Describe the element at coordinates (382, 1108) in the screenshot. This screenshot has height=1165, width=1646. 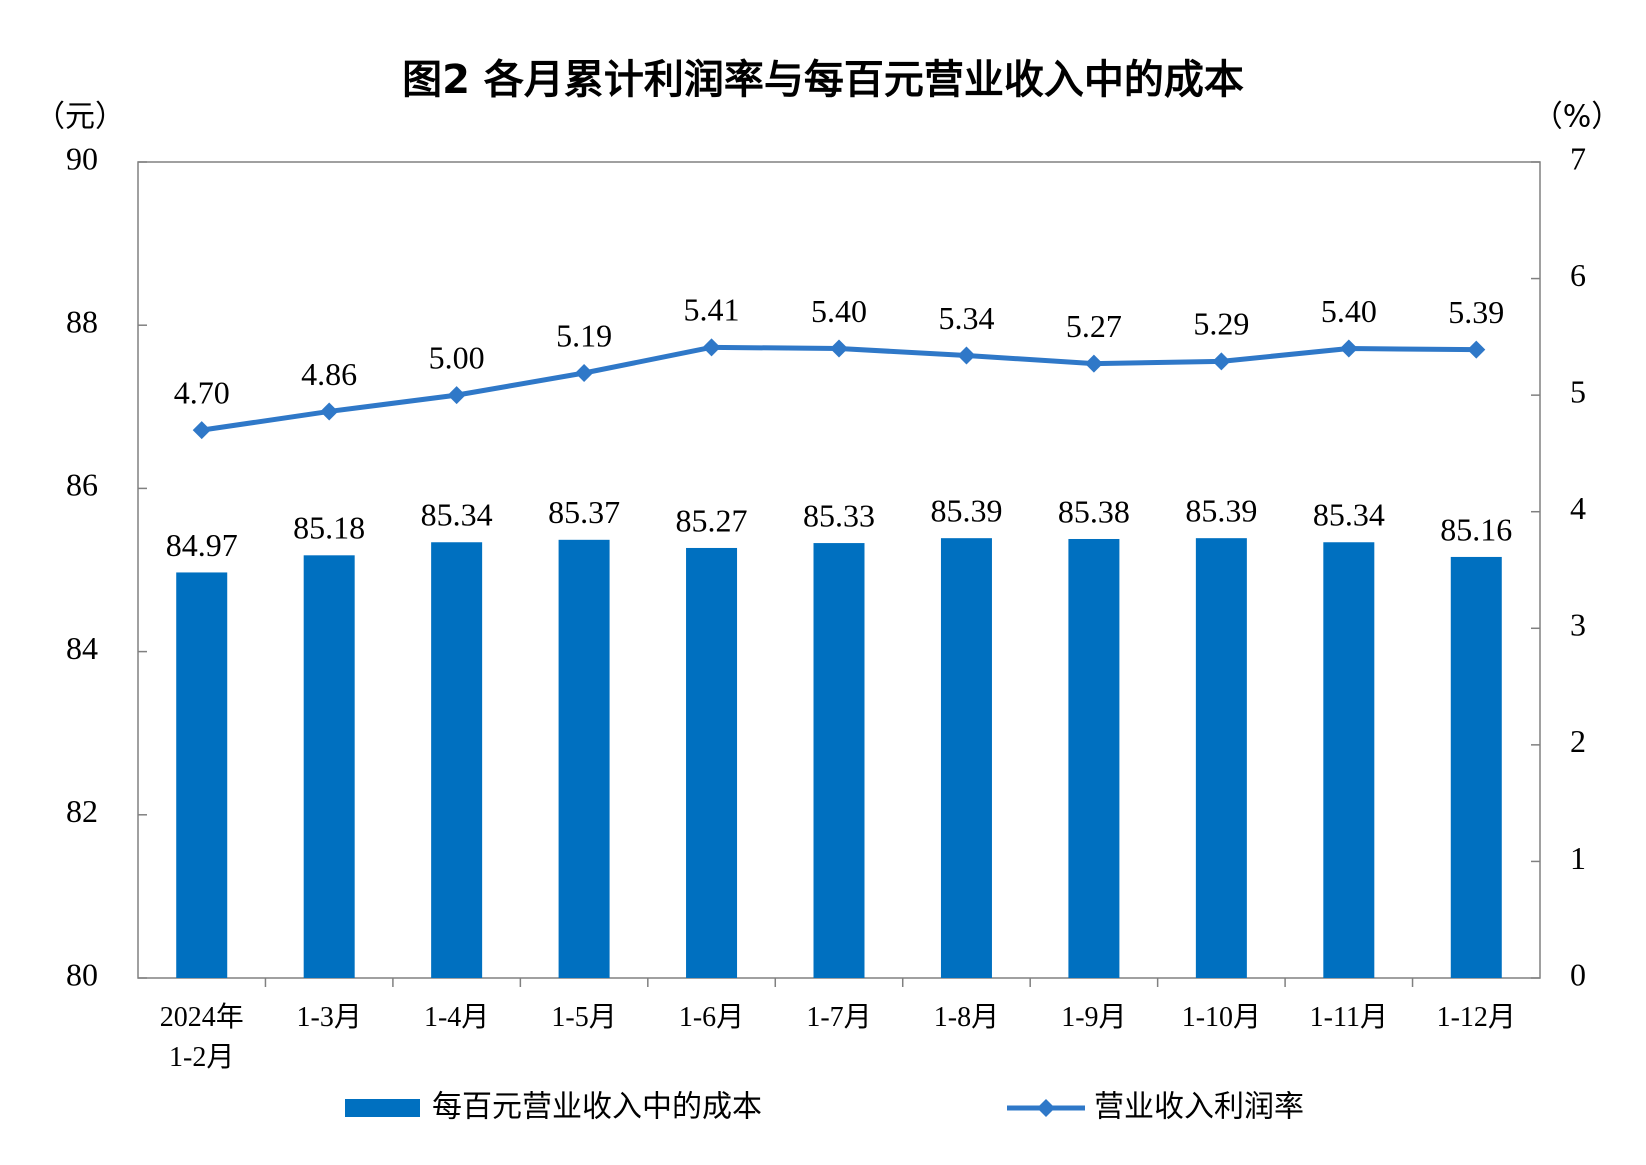
I see `legend-swatch` at that location.